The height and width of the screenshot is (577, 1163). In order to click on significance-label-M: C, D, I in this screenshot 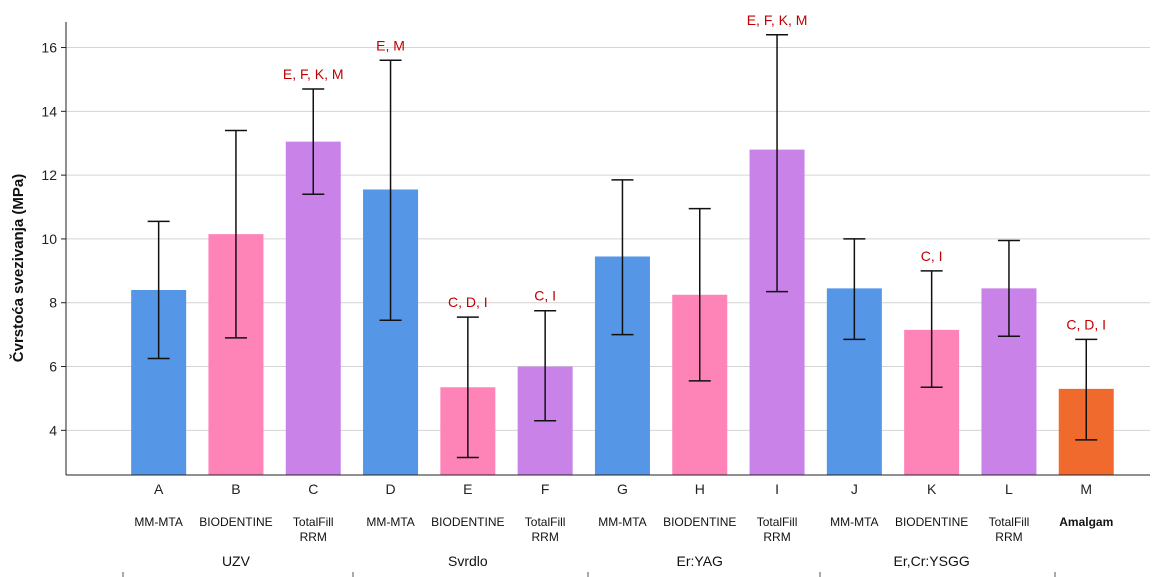, I will do `click(1086, 324)`.